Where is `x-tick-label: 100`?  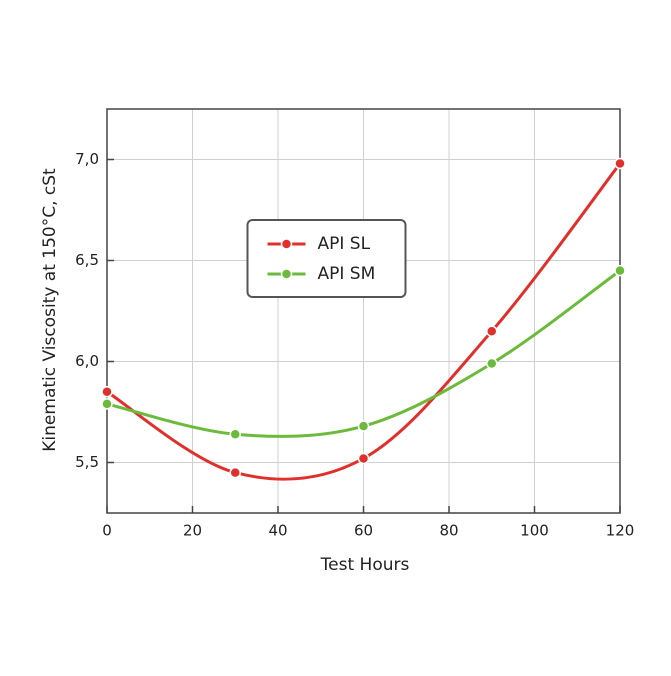
x-tick-label: 100 is located at coordinates (534, 531).